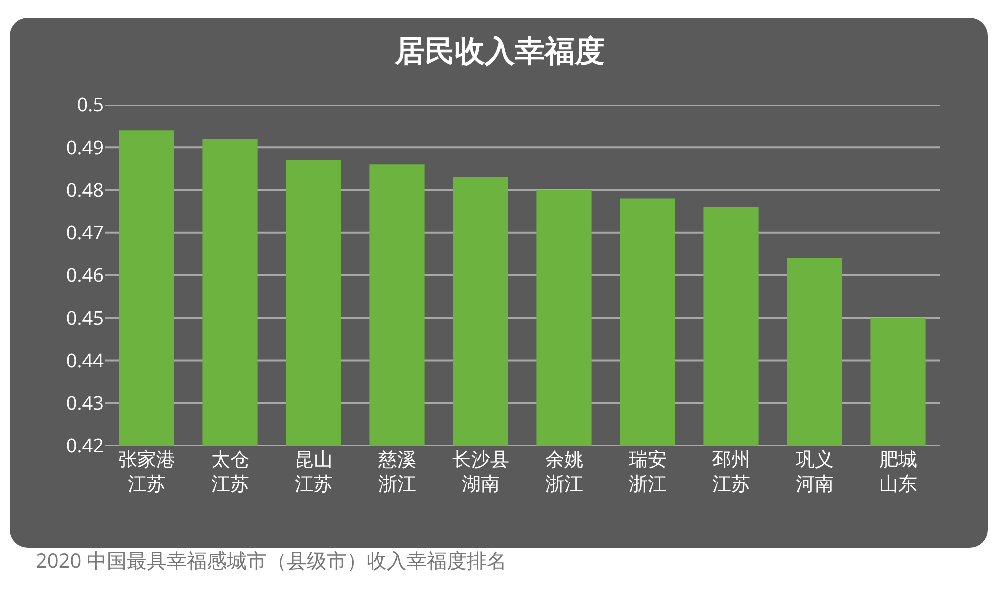 Image resolution: width=1000 pixels, height=601 pixels. What do you see at coordinates (90, 105) in the screenshot?
I see `y-tick-label: 0.5` at bounding box center [90, 105].